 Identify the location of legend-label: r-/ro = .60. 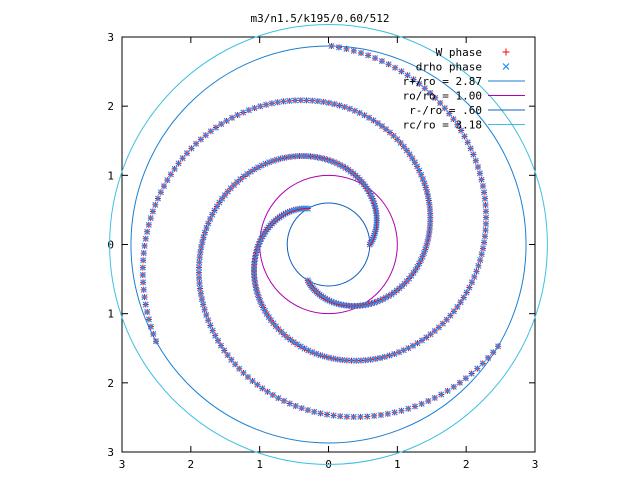
(445, 110).